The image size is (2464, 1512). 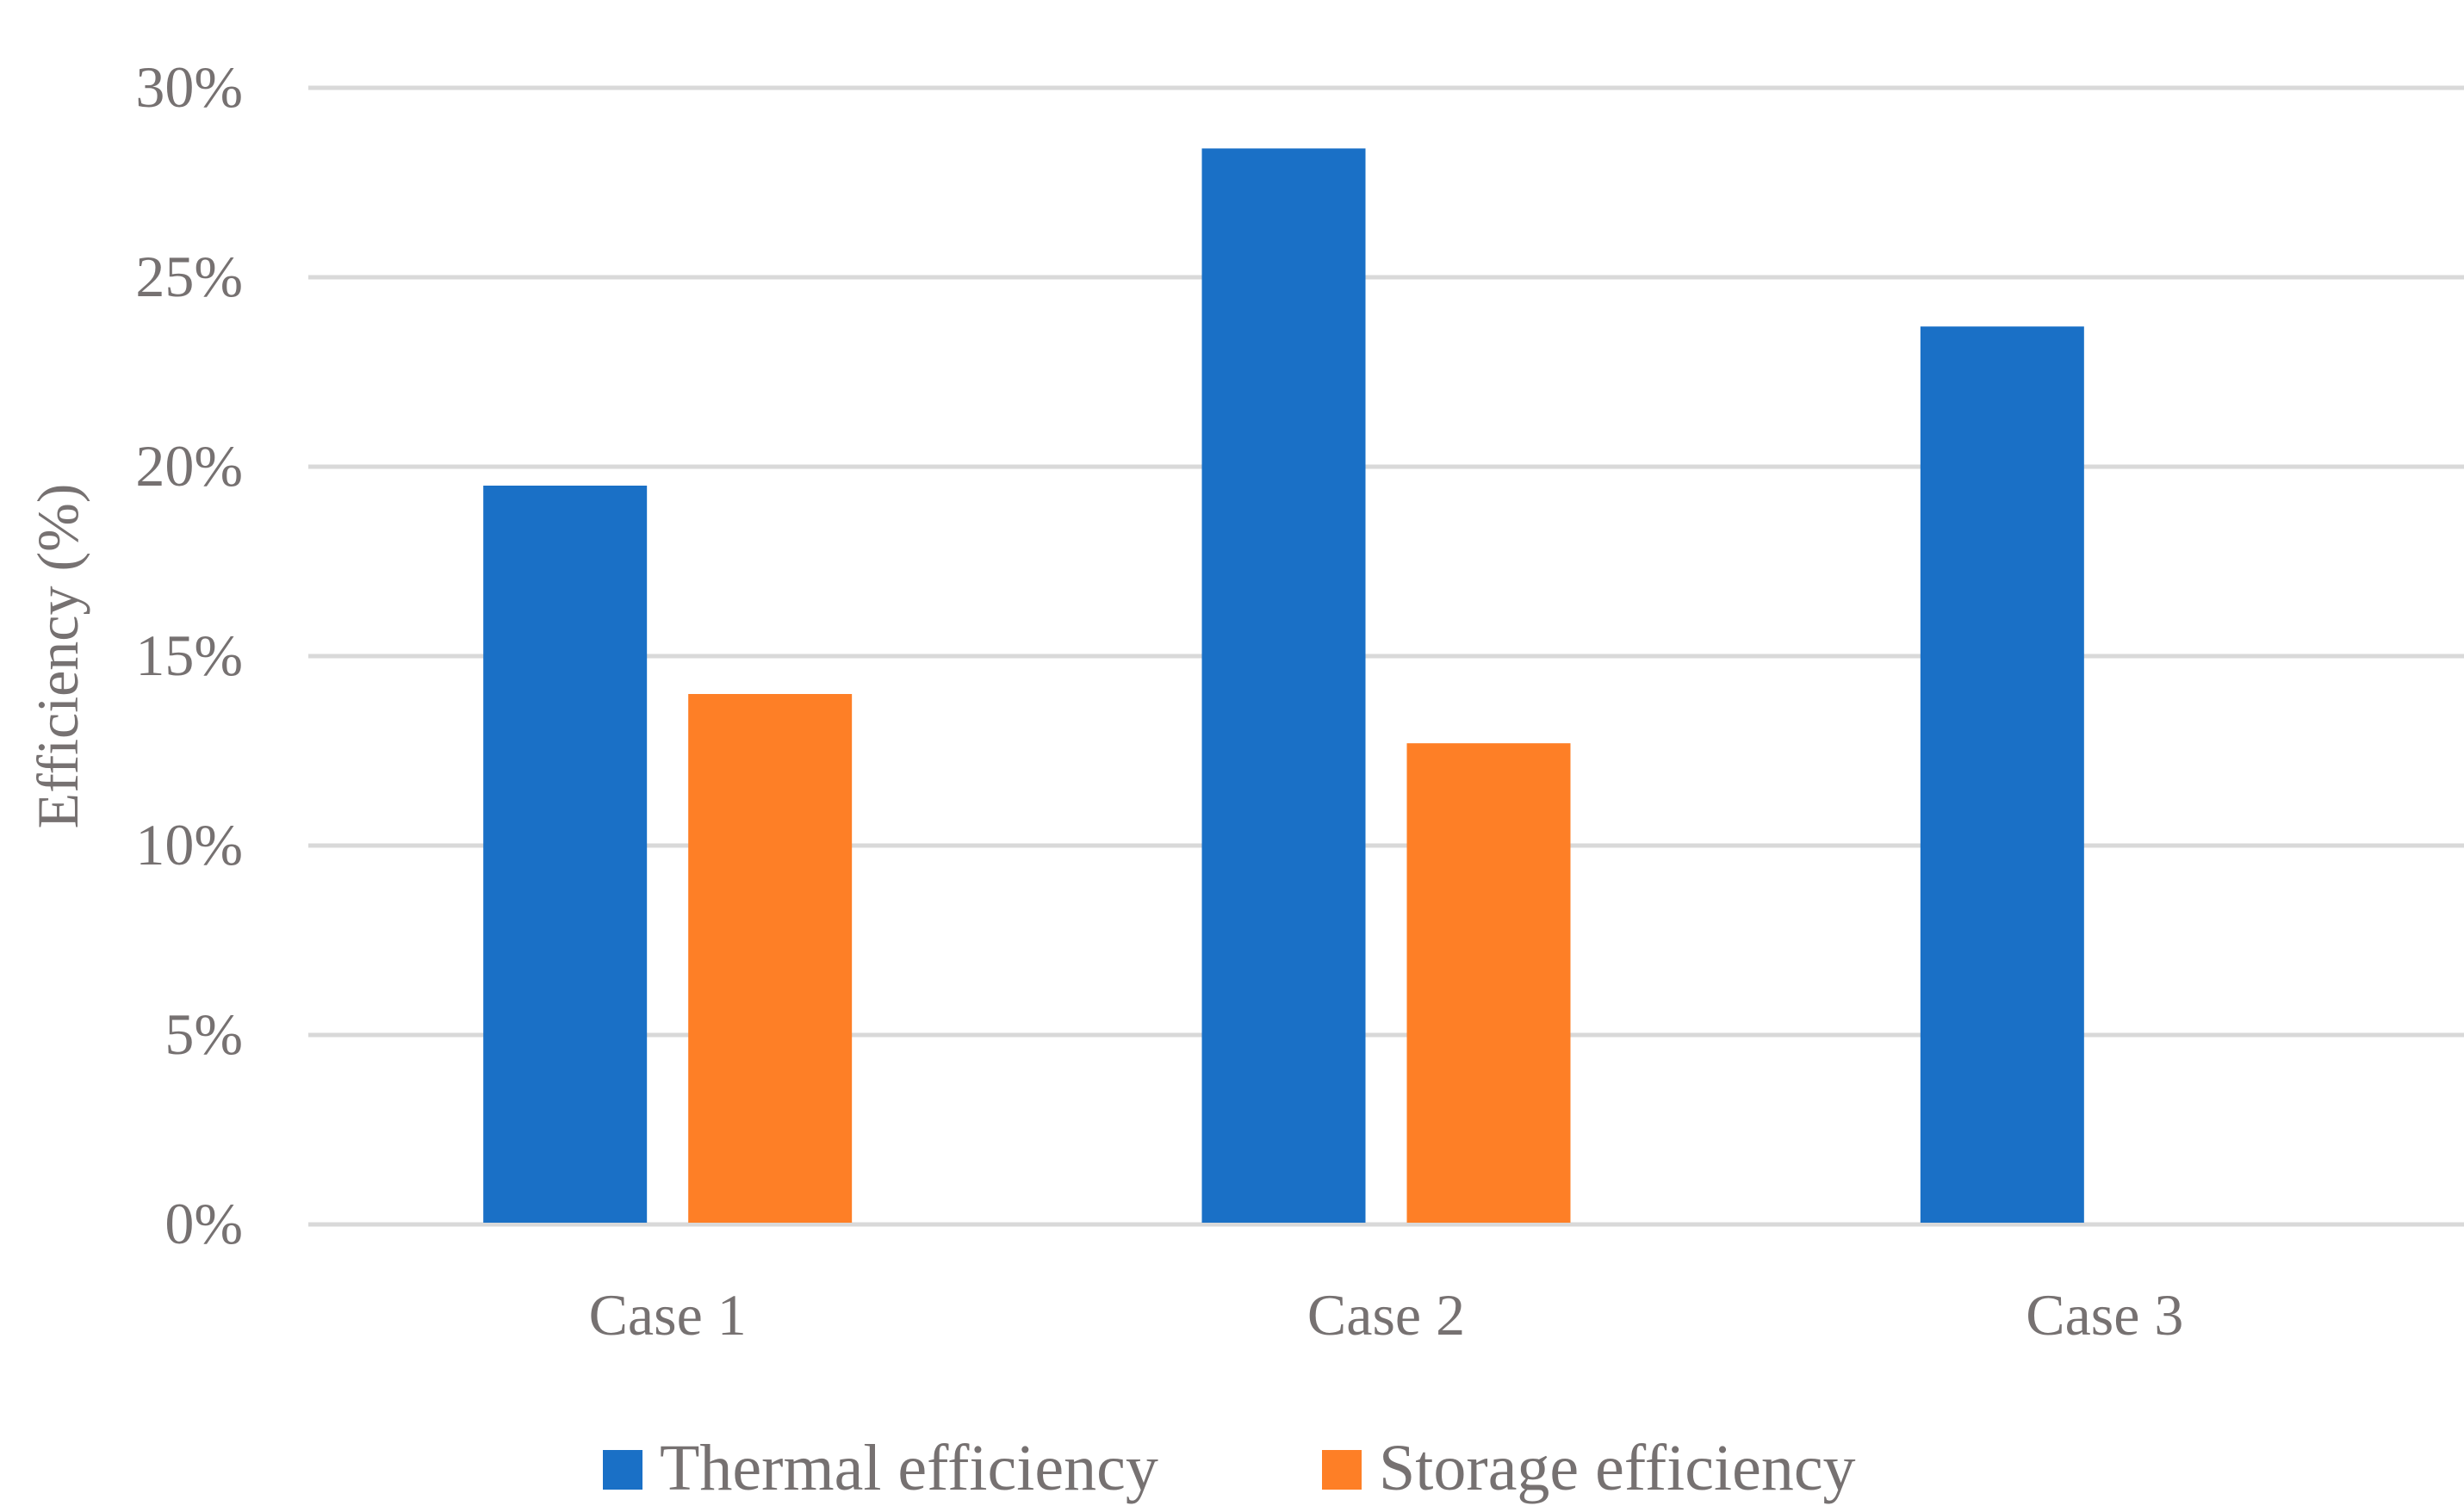 I want to click on y-axis-ticks: 0% 5% 10% 15% 20% 25% 30%, so click(x=189, y=655).